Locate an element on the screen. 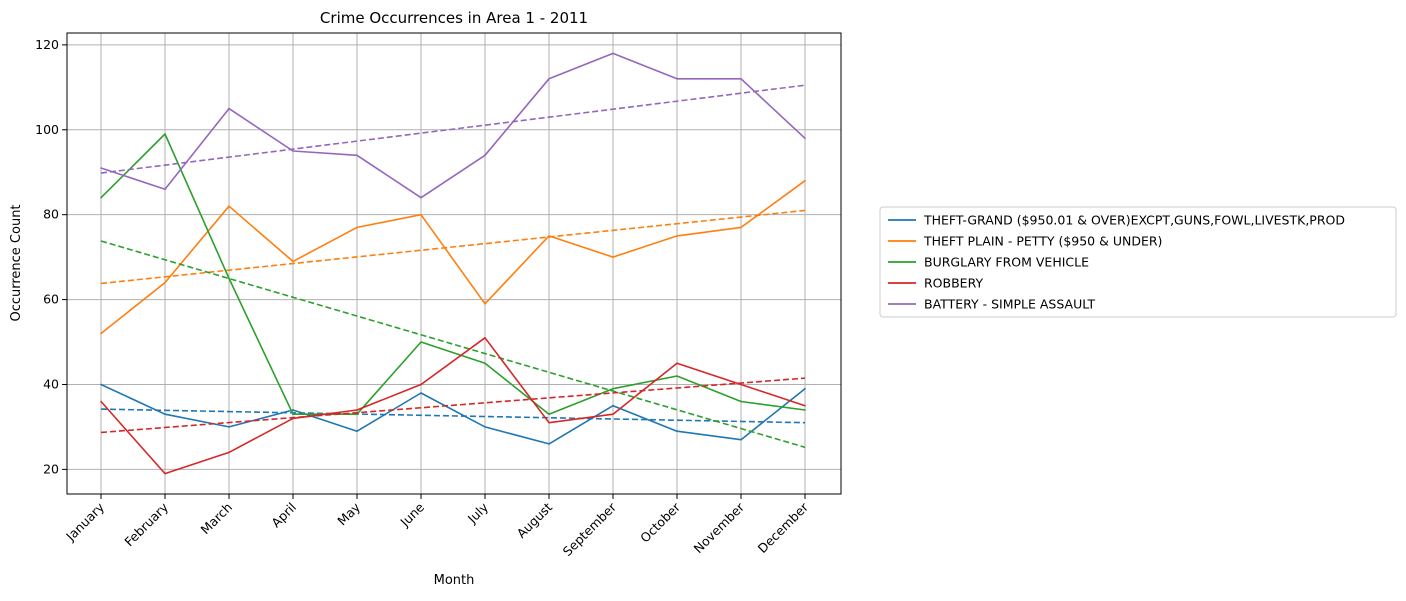 The height and width of the screenshot is (601, 1406). legend-label: THEFT PLAIN - PETTY ($950 & UNDER) is located at coordinates (1042, 241).